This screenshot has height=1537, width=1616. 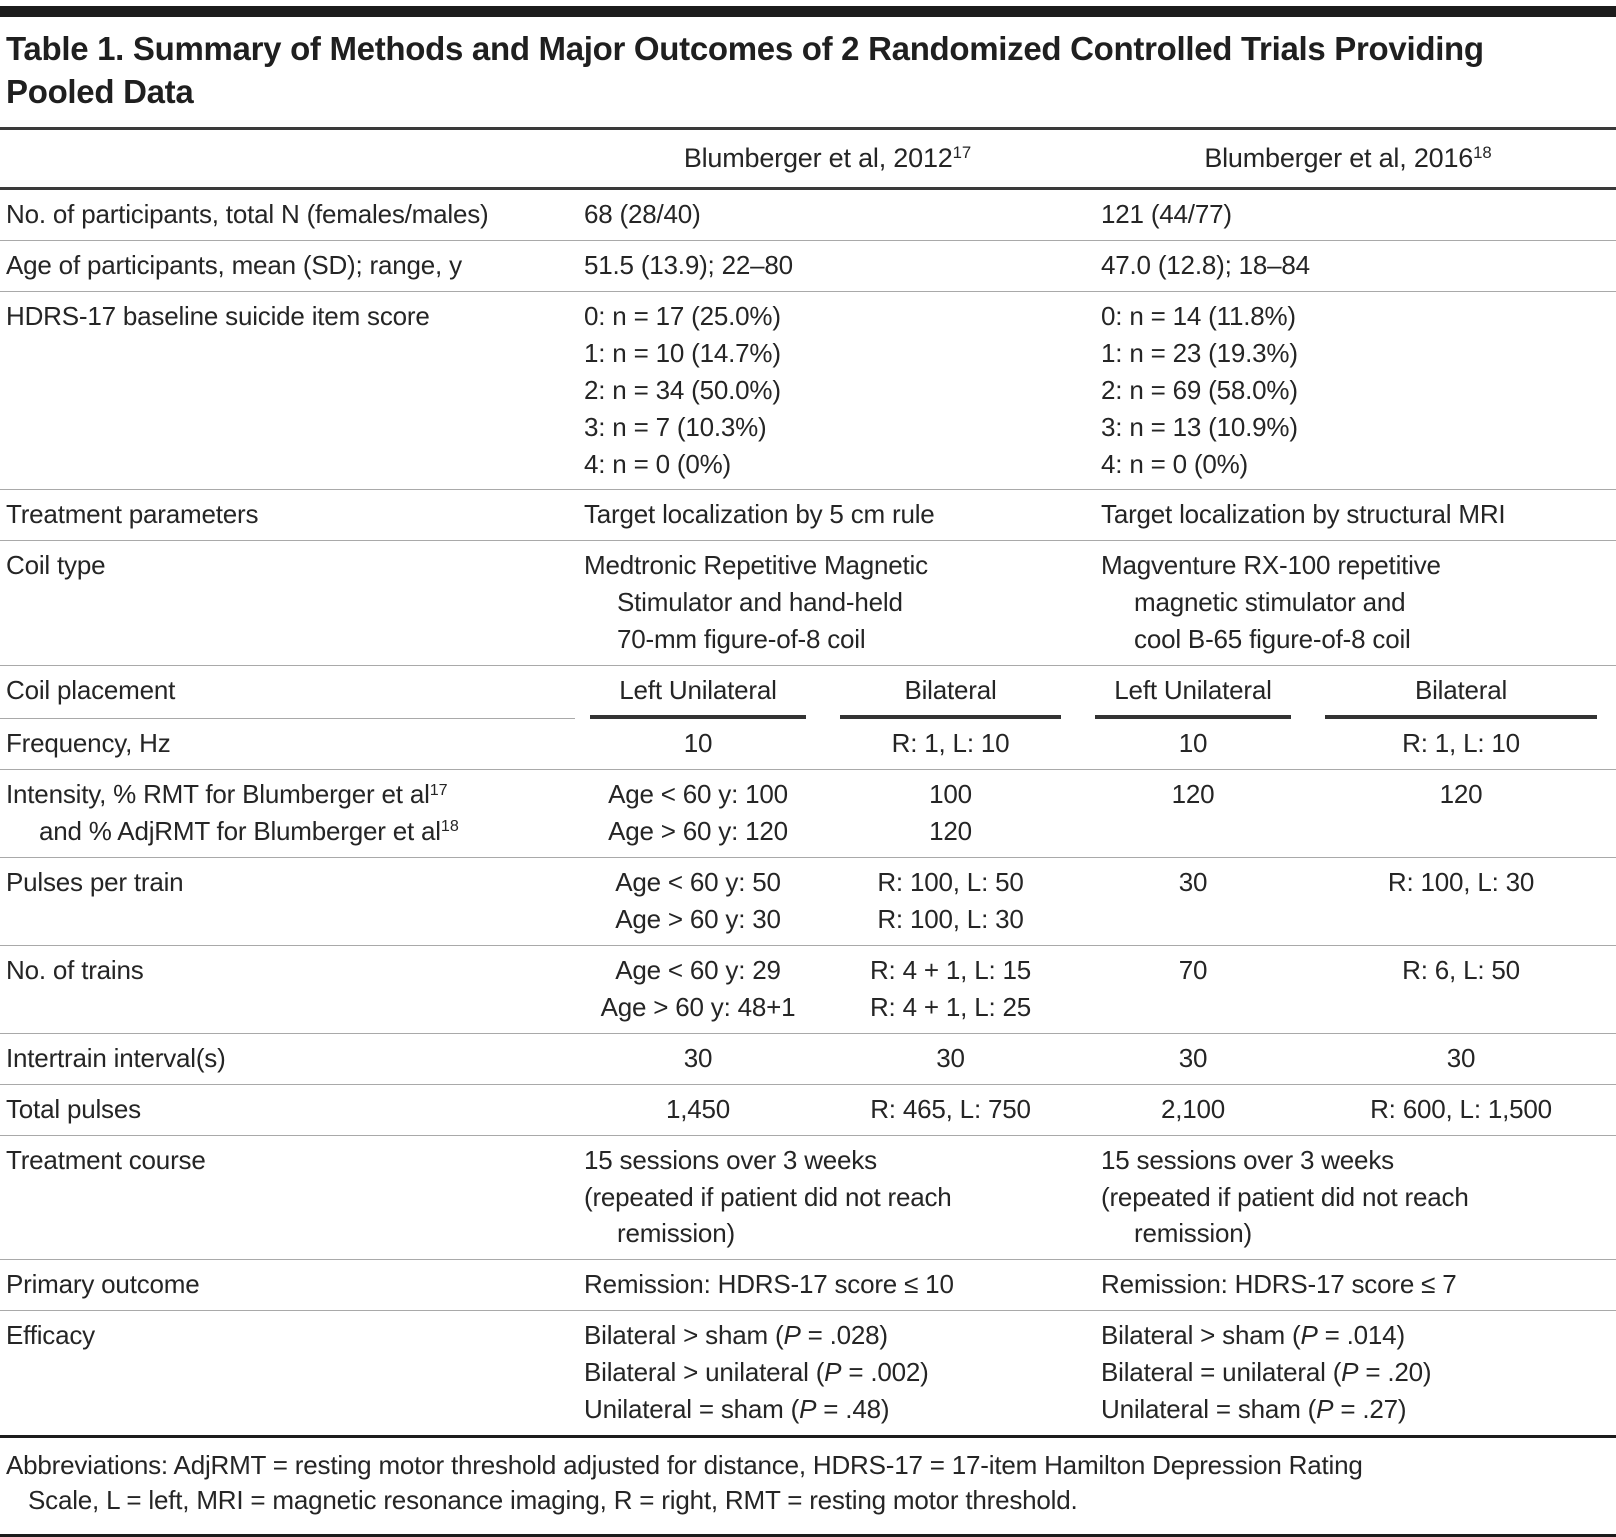 I want to click on text-segment: Intertrain interval(s), so click(x=116, y=1057).